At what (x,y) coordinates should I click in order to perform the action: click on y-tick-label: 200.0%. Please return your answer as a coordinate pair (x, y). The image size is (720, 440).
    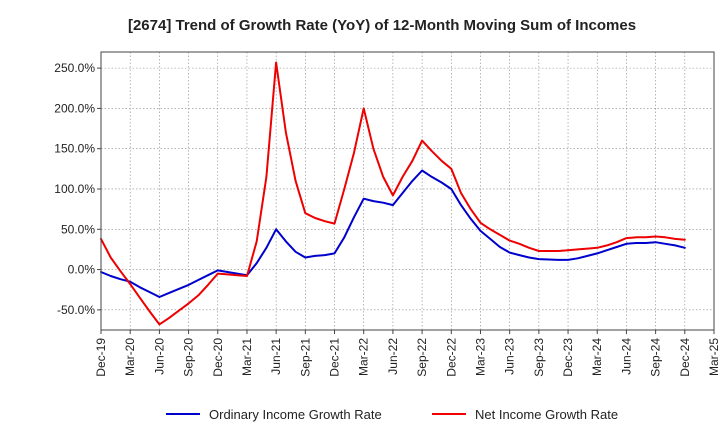
    Looking at the image, I should click on (74, 108).